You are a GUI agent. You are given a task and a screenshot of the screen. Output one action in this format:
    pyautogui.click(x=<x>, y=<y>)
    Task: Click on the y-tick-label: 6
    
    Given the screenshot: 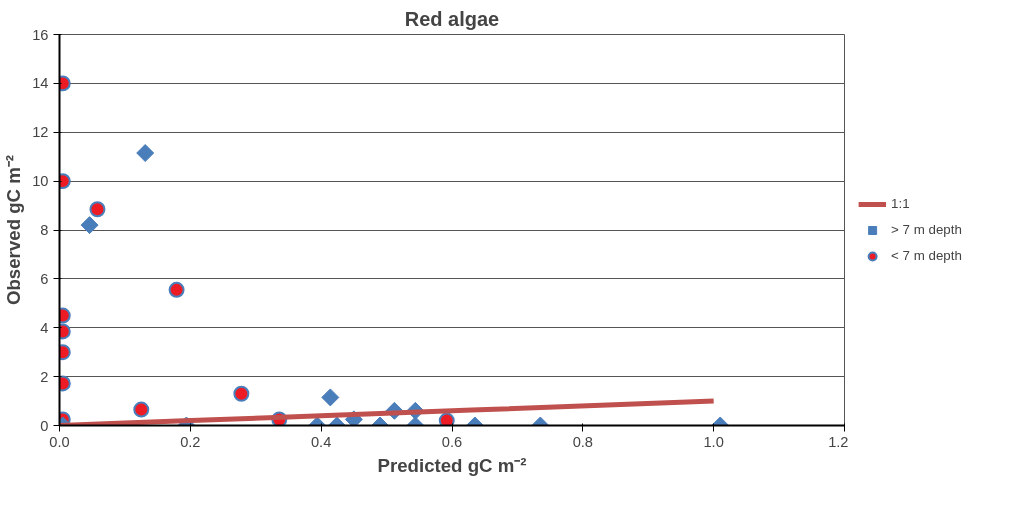 What is the action you would take?
    pyautogui.click(x=44, y=278)
    